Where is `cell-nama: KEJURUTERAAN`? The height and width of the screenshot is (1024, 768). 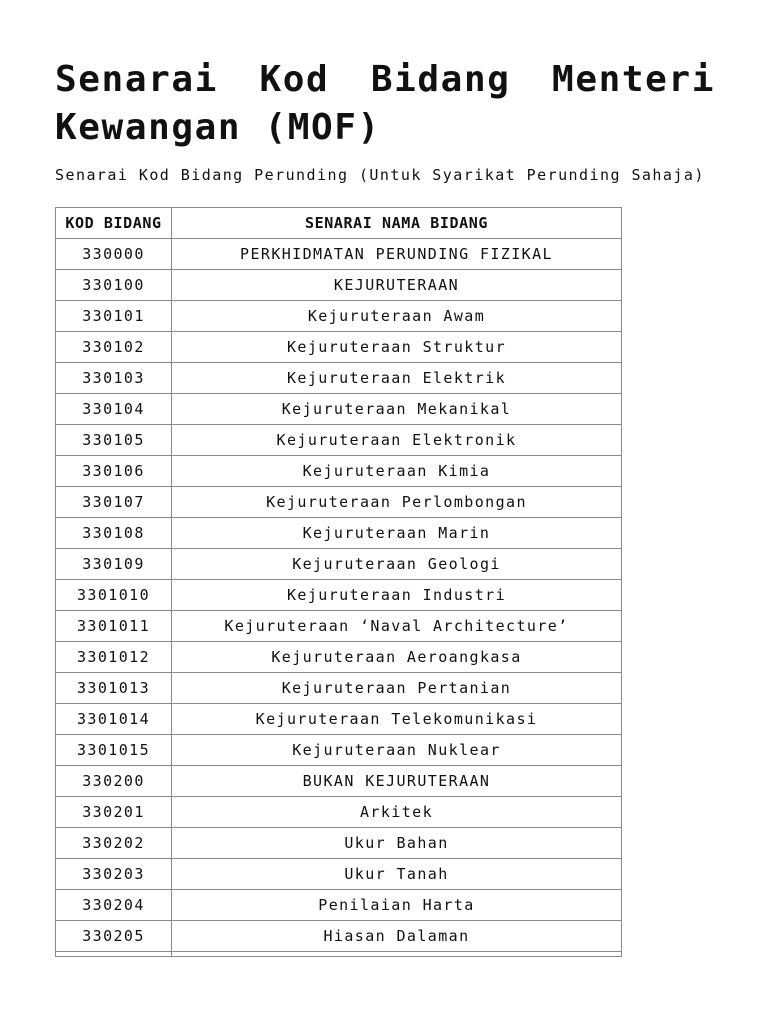
cell-nama: KEJURUTERAAN is located at coordinates (396, 285).